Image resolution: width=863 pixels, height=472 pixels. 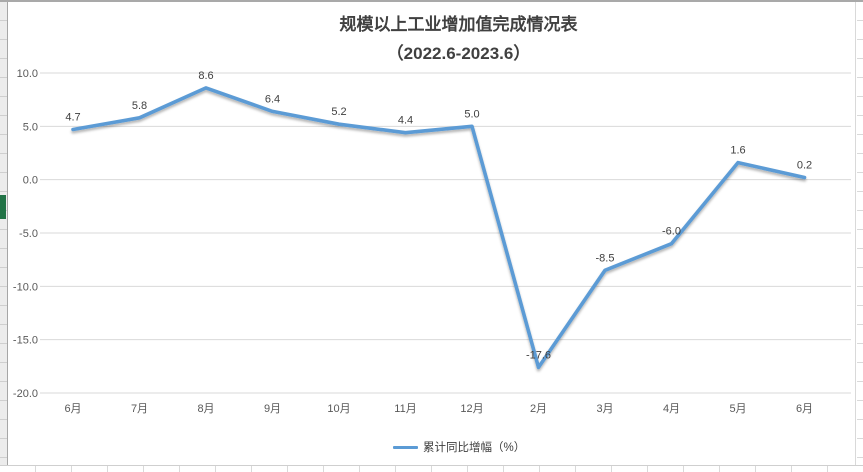 I want to click on x-tick-label: 7月, so click(x=139, y=409).